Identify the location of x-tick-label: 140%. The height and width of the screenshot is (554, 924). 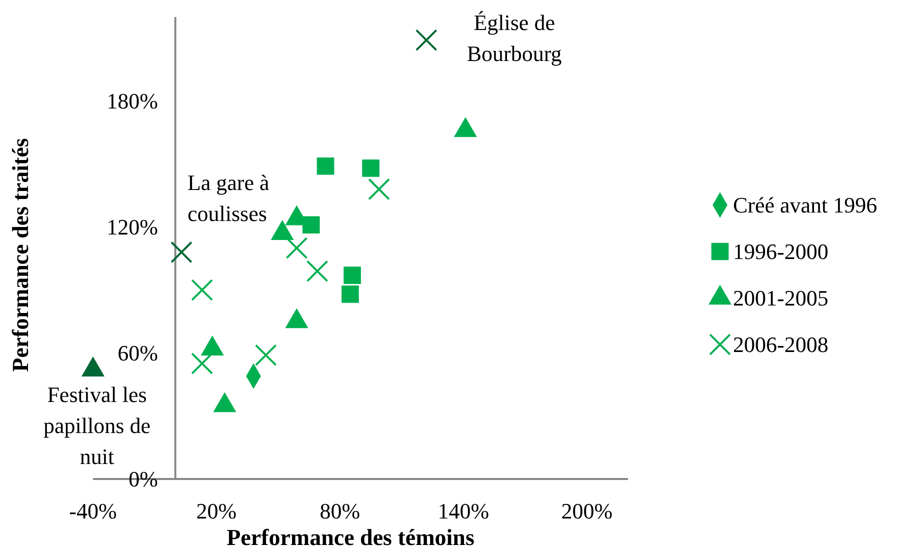
(464, 511).